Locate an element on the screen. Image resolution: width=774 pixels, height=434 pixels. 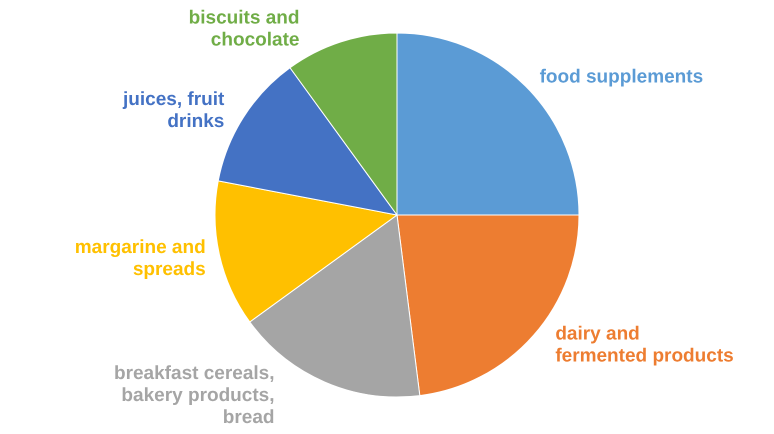
slice-label: juices, fruit drinks is located at coordinates (174, 110).